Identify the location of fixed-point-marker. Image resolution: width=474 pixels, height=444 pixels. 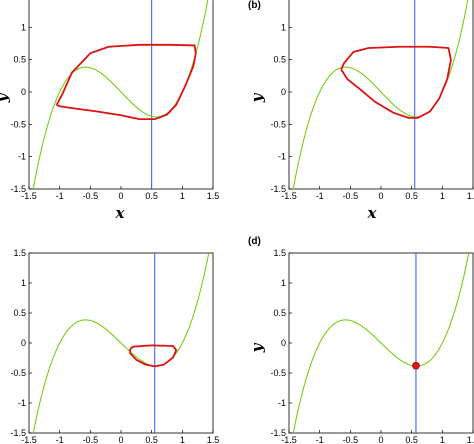
(416, 365).